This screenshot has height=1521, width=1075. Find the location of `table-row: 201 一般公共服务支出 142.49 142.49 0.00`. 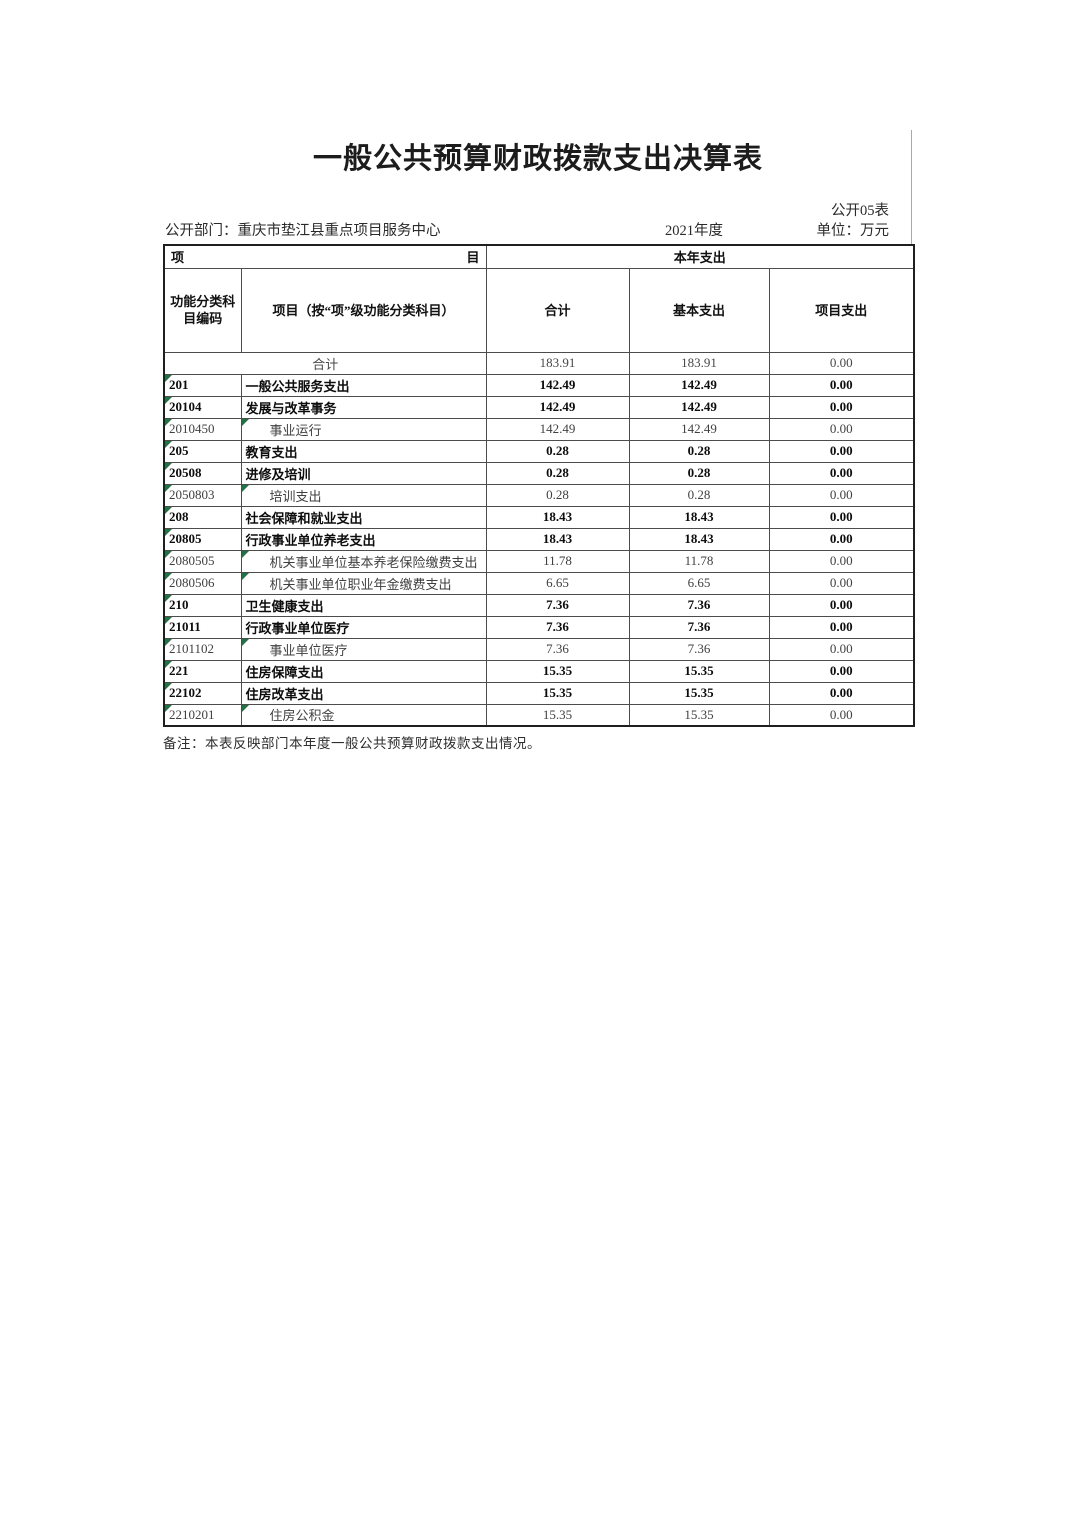

table-row: 201 一般公共服务支出 142.49 142.49 0.00 is located at coordinates (539, 385).